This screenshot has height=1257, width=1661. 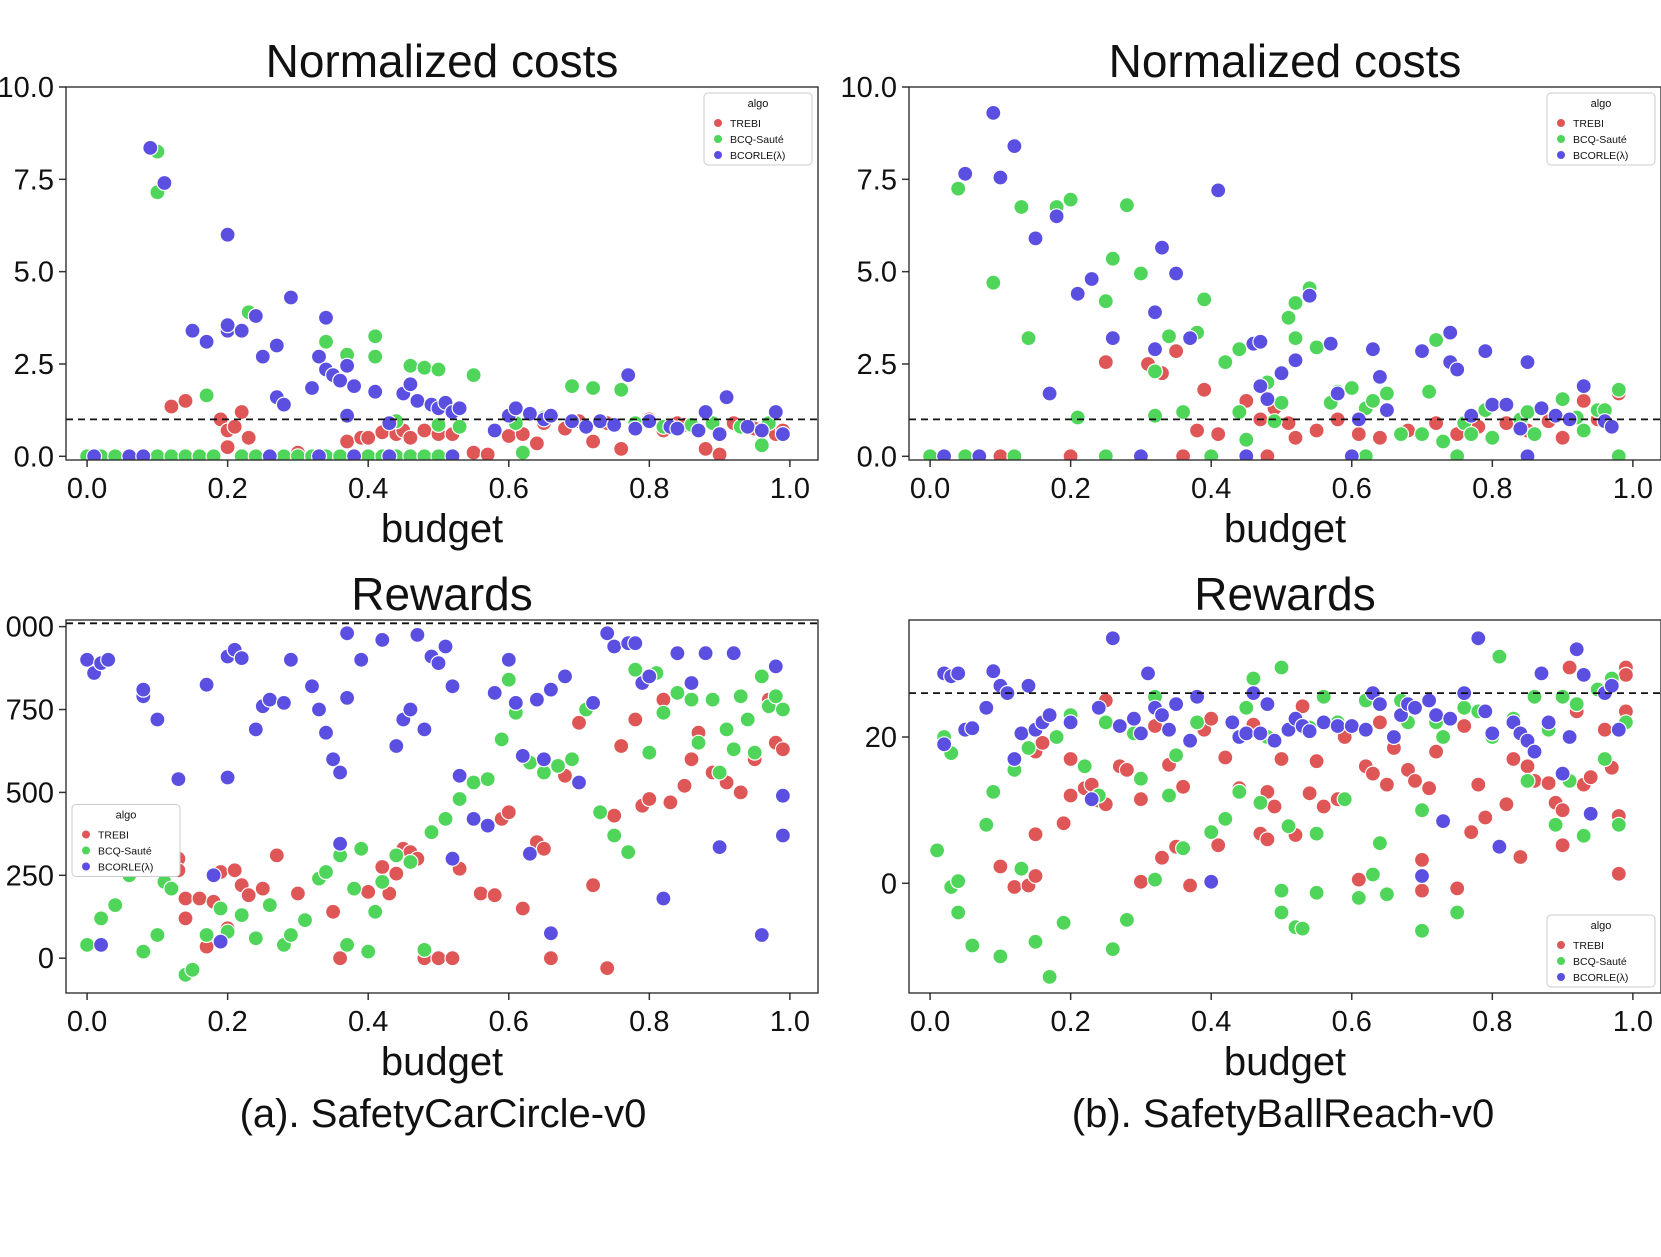 I want to click on y-tick-label: 5.0, so click(x=877, y=273).